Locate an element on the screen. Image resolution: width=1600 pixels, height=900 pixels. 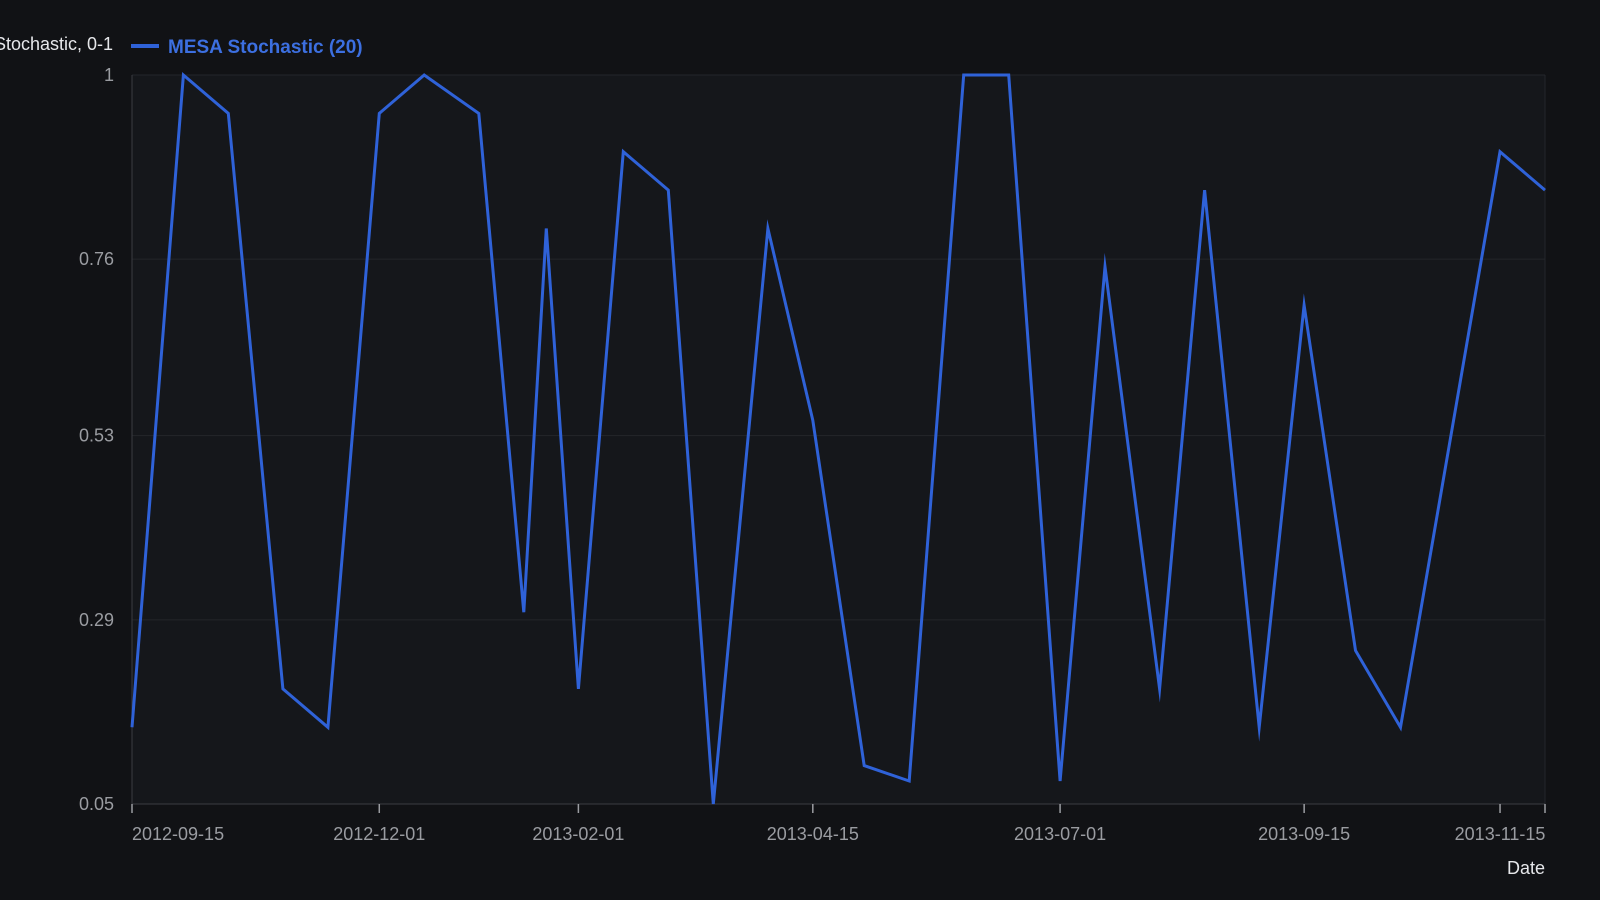
x-tick-label: 2013-09-15 is located at coordinates (1304, 834).